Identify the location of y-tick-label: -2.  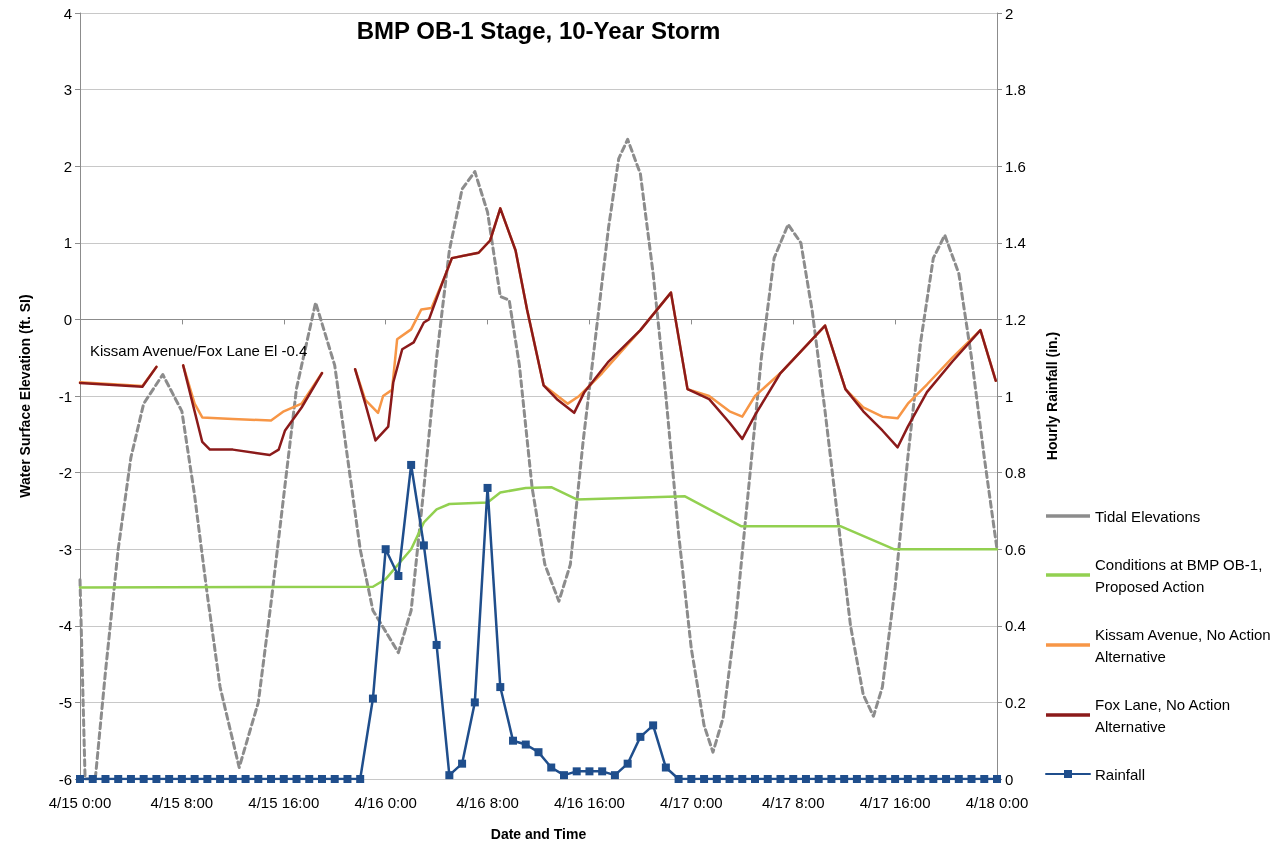
(65, 473).